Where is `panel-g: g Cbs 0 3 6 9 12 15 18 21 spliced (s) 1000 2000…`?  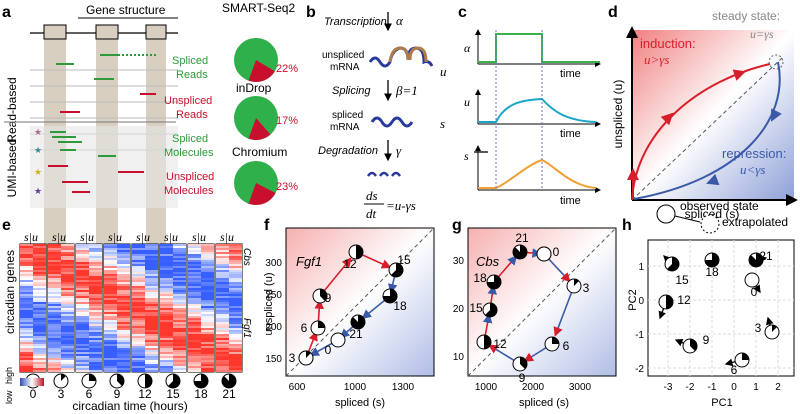
panel-g: g Cbs 0 3 6 9 12 15 18 21 spliced (s) 1000 2000… is located at coordinates (534, 313).